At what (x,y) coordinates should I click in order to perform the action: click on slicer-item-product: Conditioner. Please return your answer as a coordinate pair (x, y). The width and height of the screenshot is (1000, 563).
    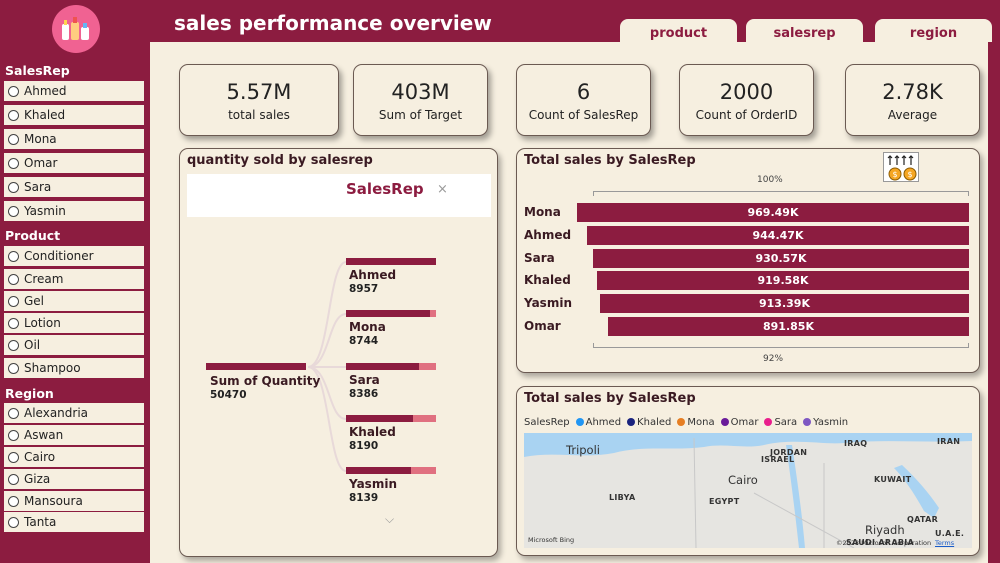
    Looking at the image, I should click on (74, 256).